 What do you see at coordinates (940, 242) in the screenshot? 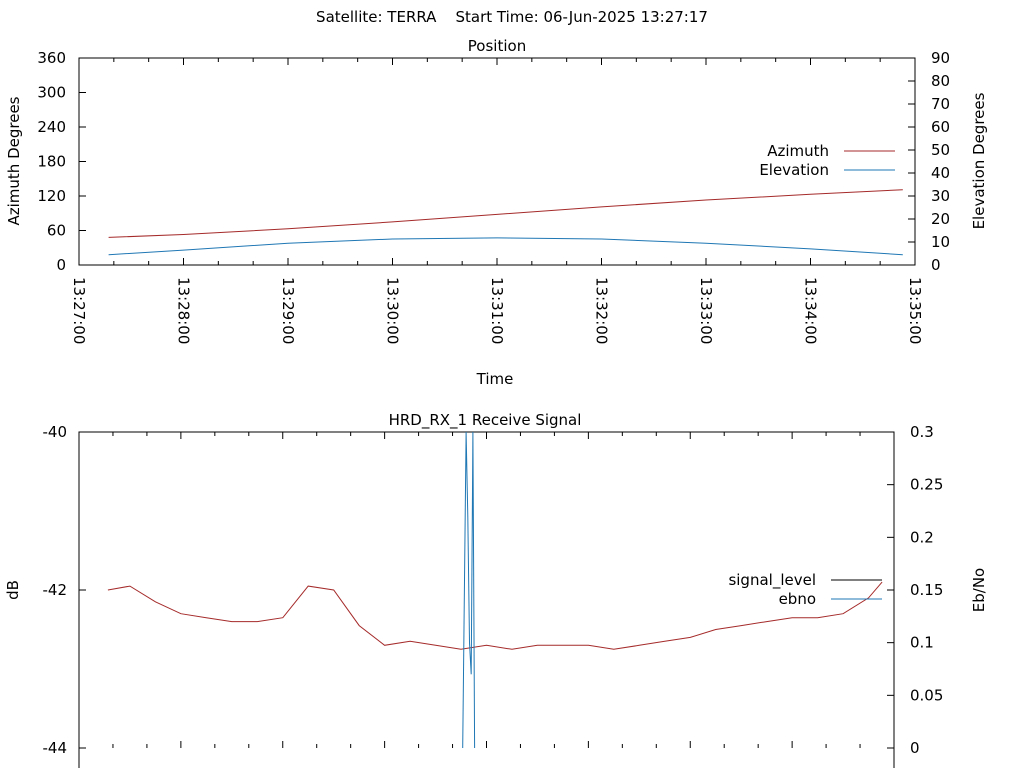
I see `position-y2-tick-label: 10` at bounding box center [940, 242].